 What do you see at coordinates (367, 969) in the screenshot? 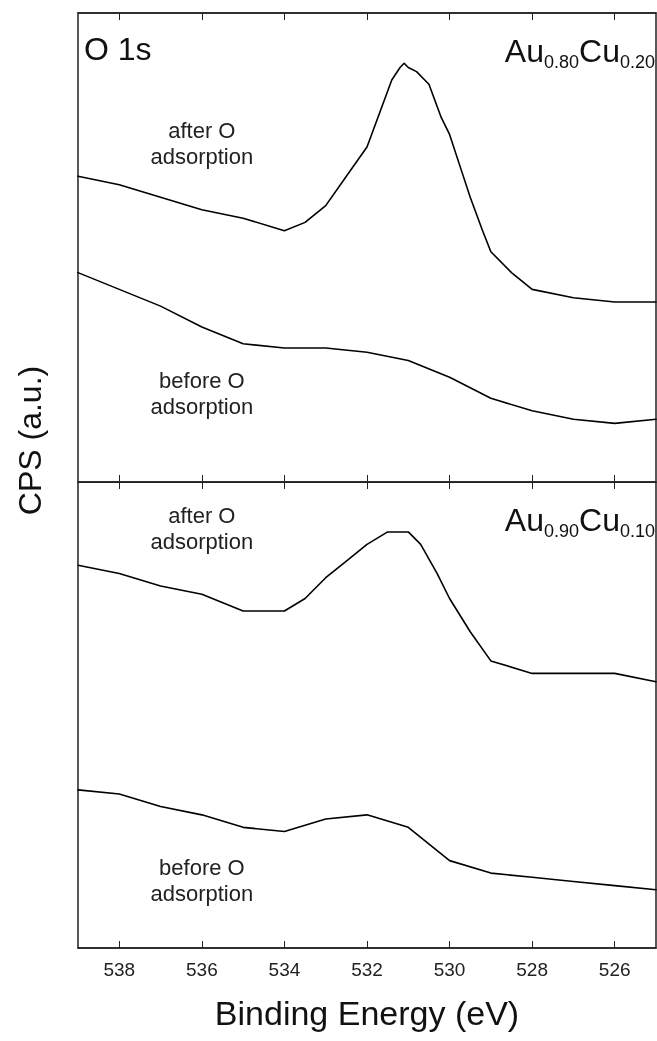
I see `x-tick-label: 532` at bounding box center [367, 969].